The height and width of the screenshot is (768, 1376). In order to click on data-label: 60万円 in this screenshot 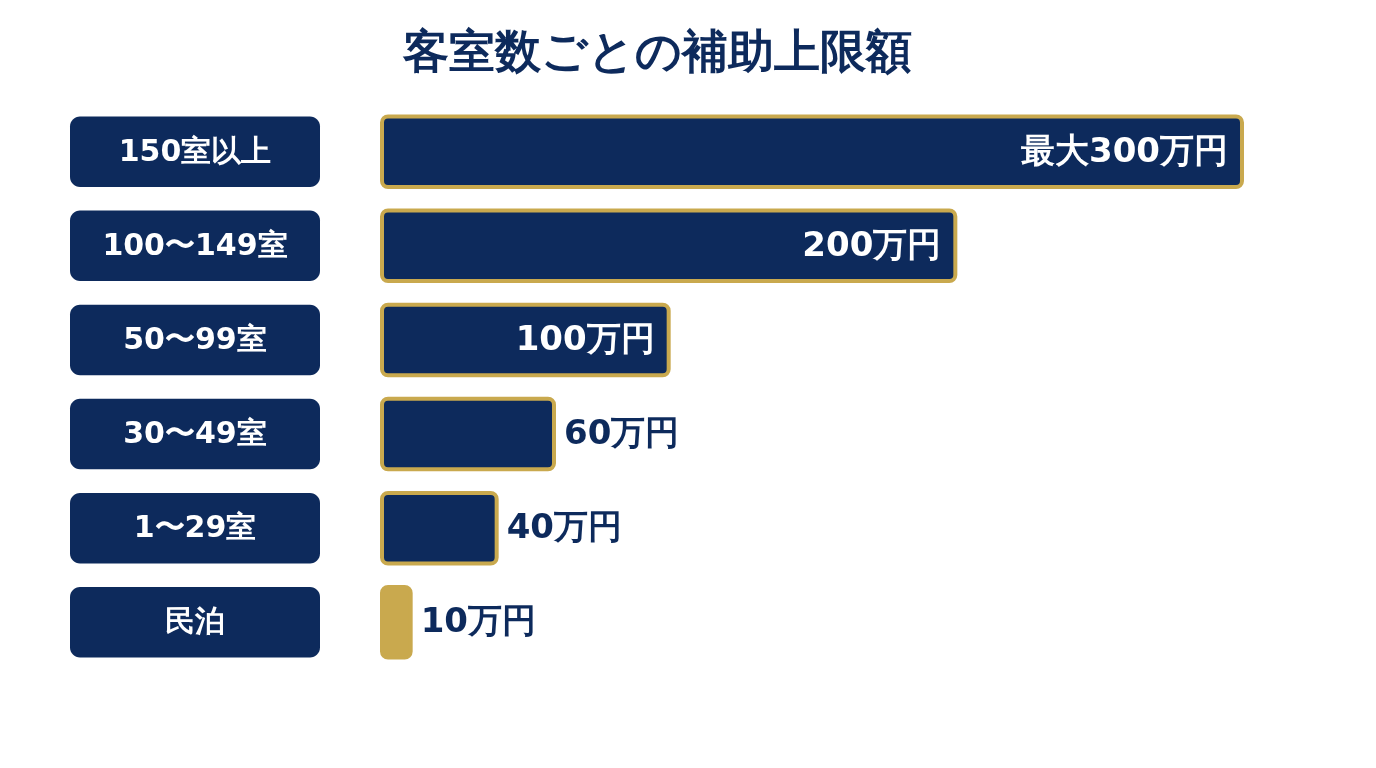, I will do `click(622, 432)`.